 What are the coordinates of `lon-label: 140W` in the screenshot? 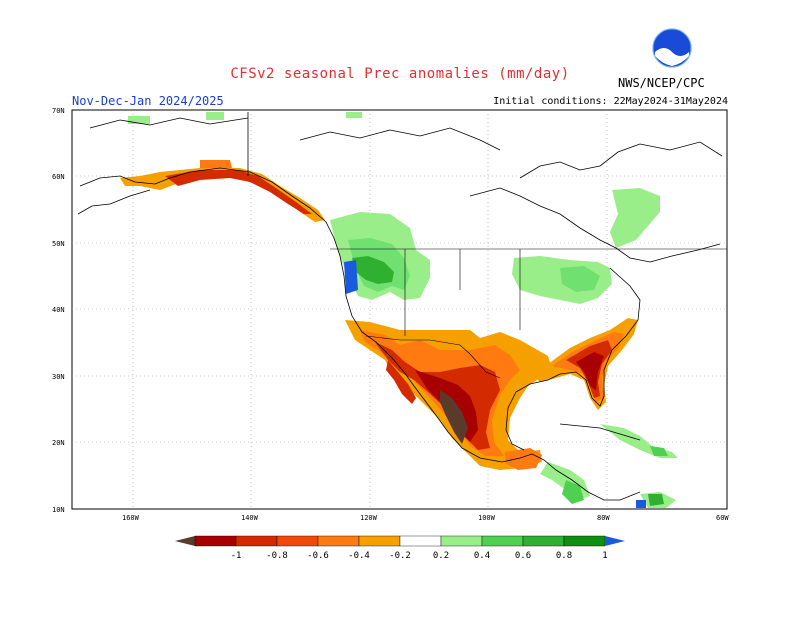 It's located at (250, 518).